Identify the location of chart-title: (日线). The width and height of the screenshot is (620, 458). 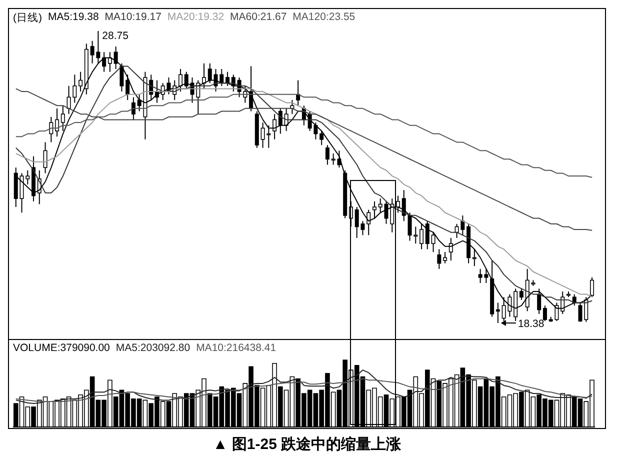
(27, 18).